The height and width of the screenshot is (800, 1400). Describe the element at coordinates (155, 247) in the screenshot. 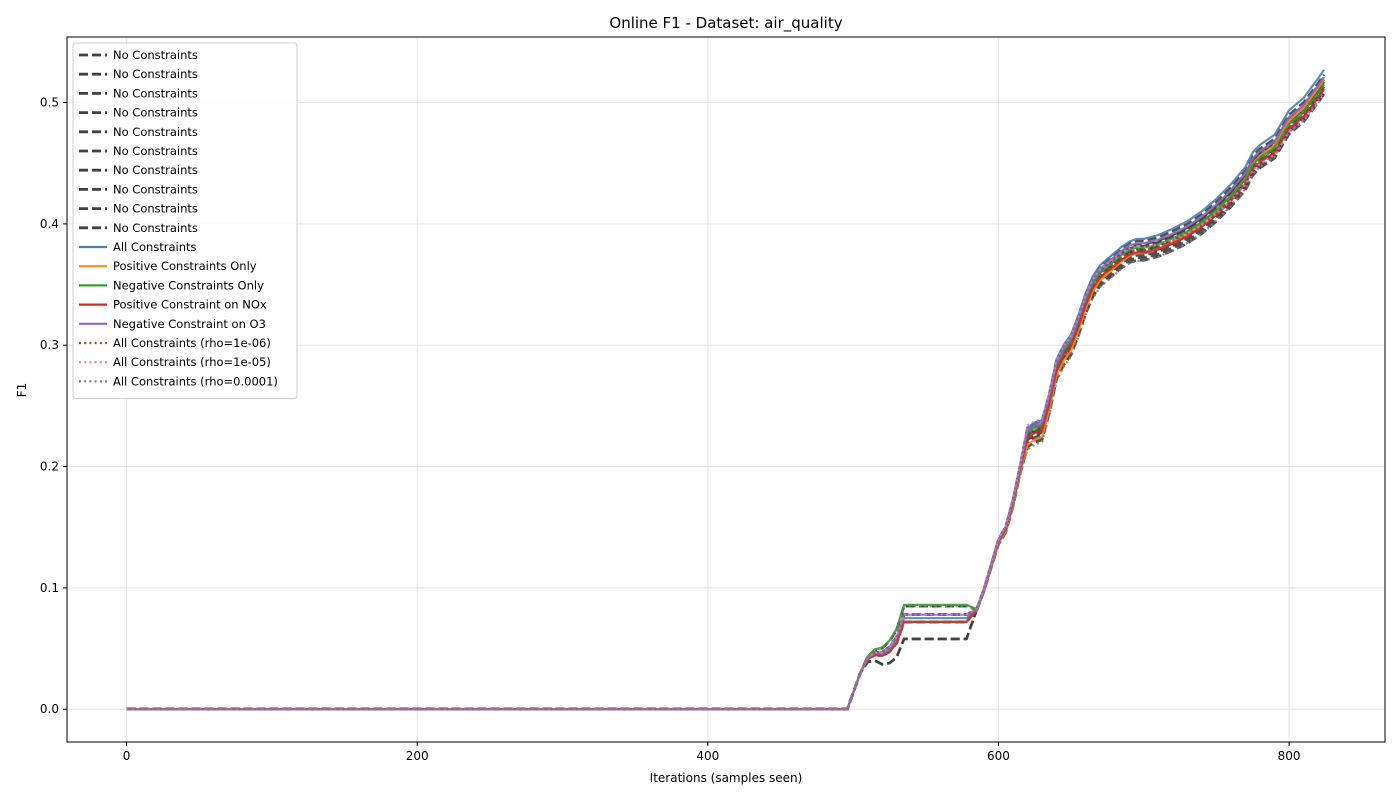

I see `legend-label: All Constraints` at that location.